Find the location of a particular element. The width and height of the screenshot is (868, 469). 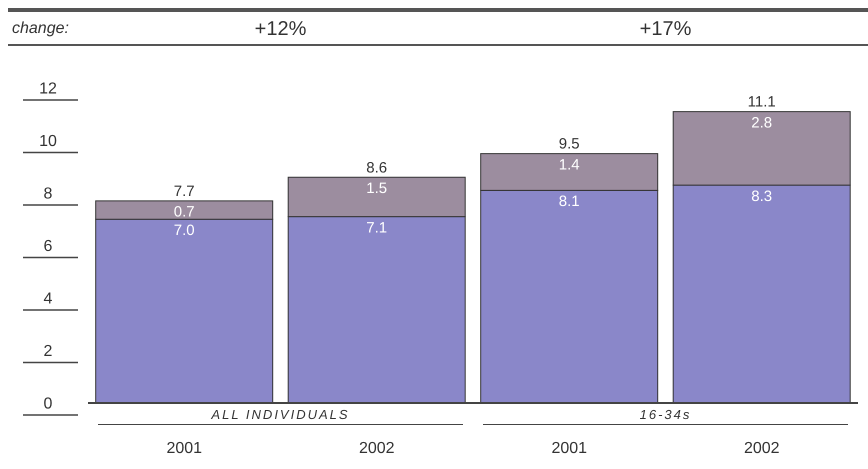

total-label: 7.7 is located at coordinates (184, 191).